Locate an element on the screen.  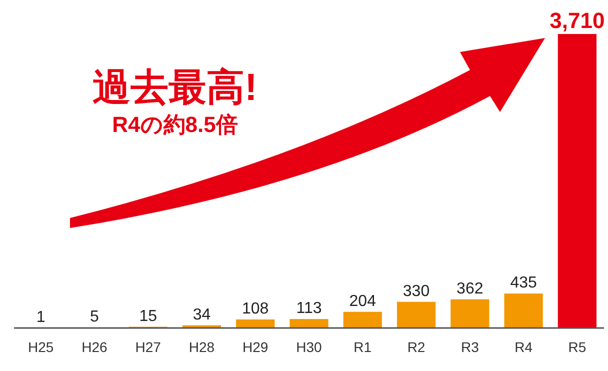
x-tick-label: H30 is located at coordinates (309, 347).